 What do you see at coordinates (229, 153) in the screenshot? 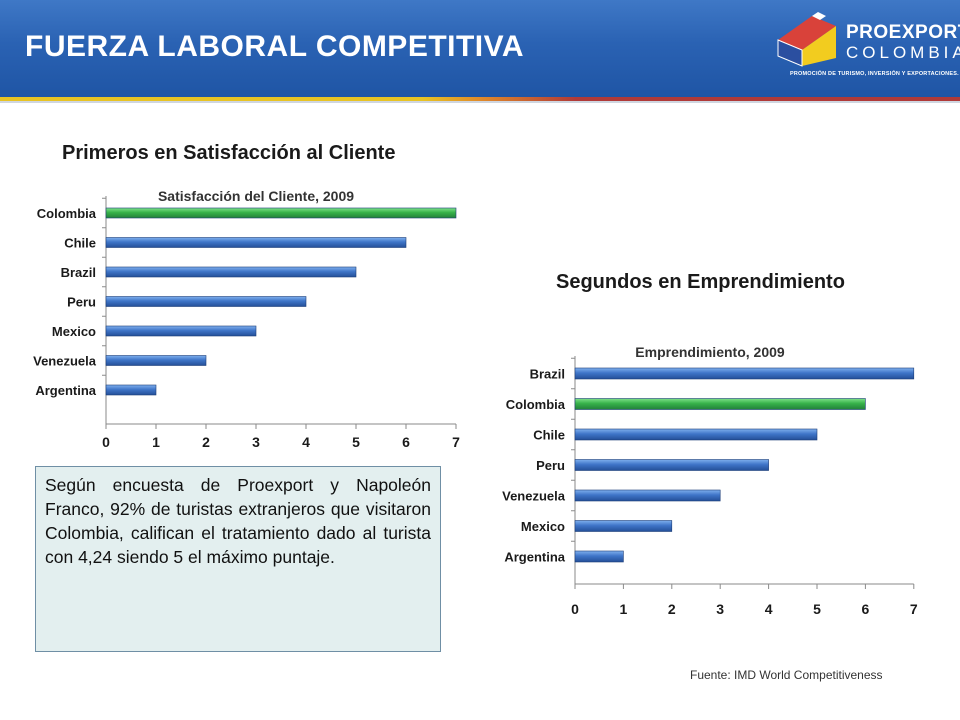
I see `satisfaction-heading: Primeros en Satisfacción al Cliente` at bounding box center [229, 153].